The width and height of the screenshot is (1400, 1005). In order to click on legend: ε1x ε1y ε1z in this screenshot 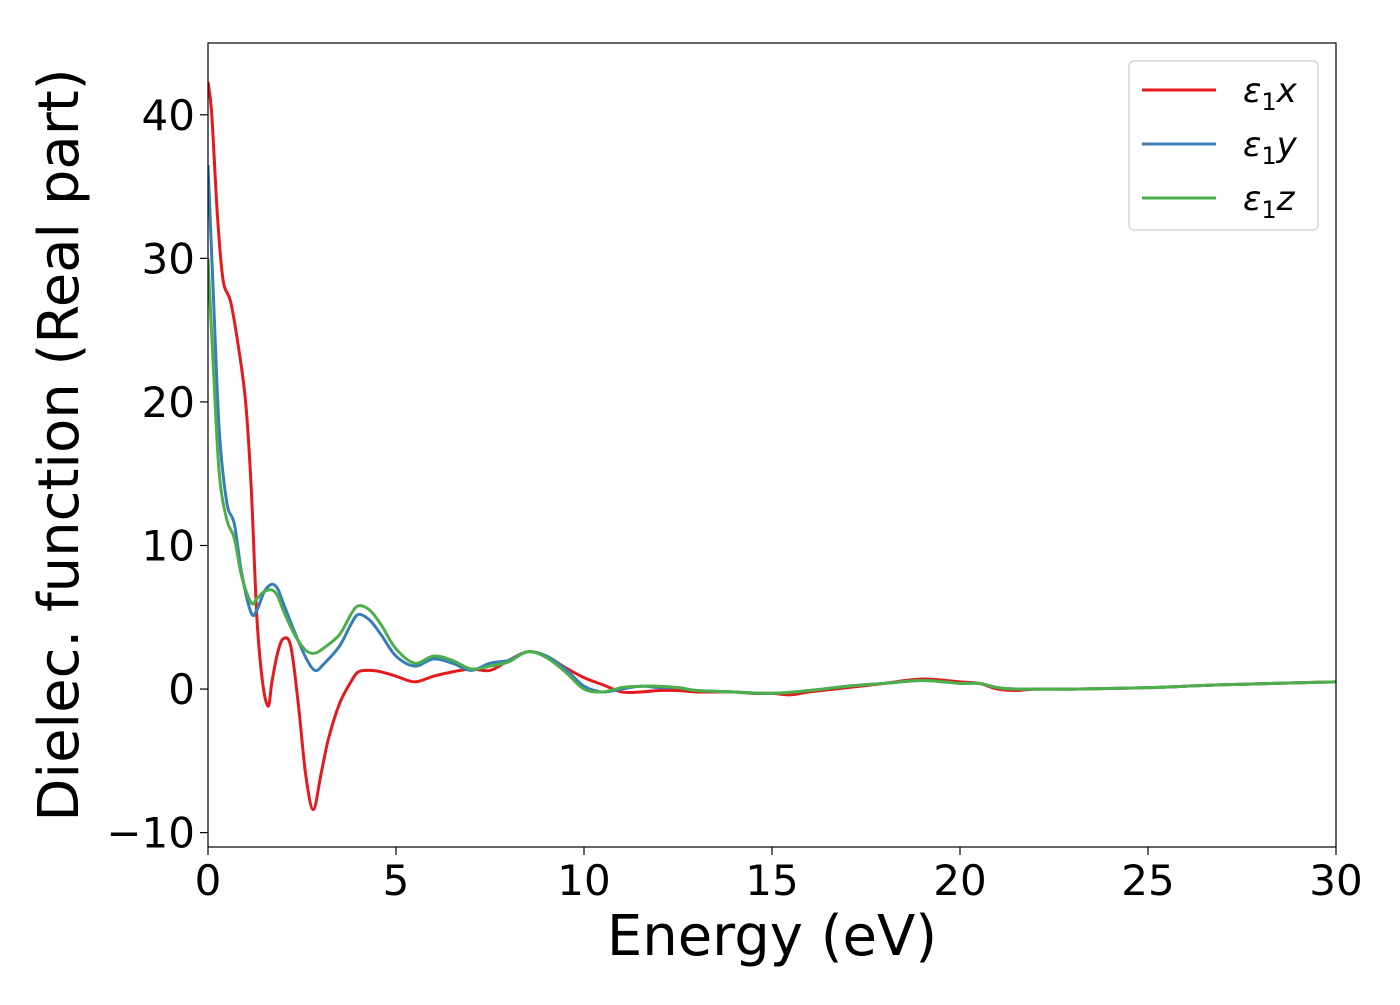, I will do `click(1223, 145)`.